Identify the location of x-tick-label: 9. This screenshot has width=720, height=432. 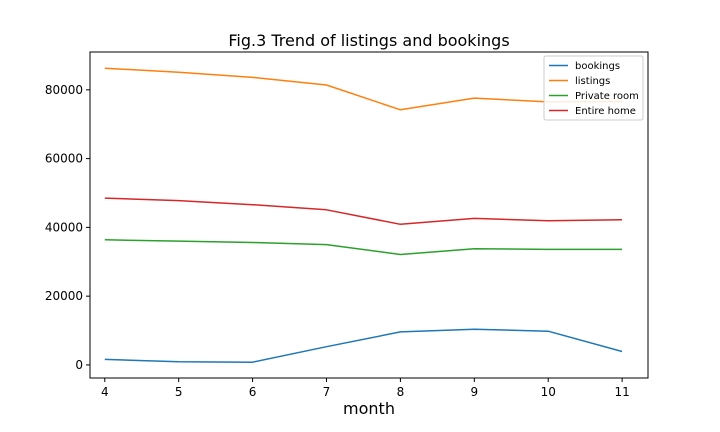
(474, 392).